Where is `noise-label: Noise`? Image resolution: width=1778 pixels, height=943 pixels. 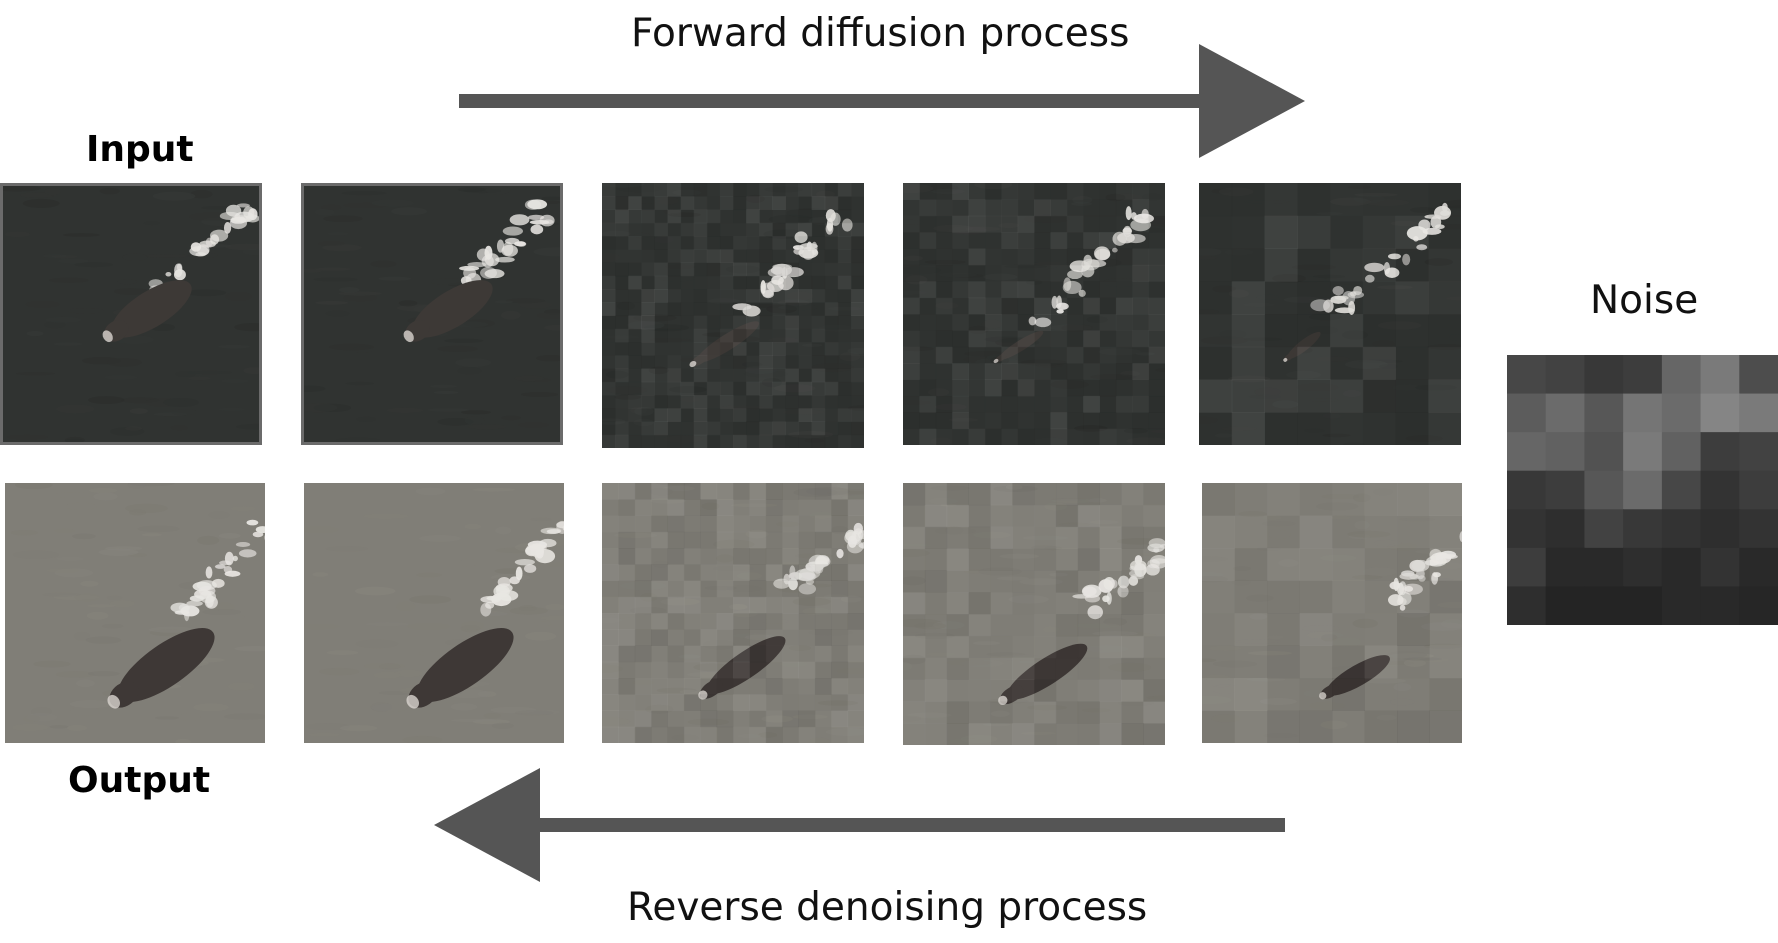
noise-label: Noise is located at coordinates (1644, 300).